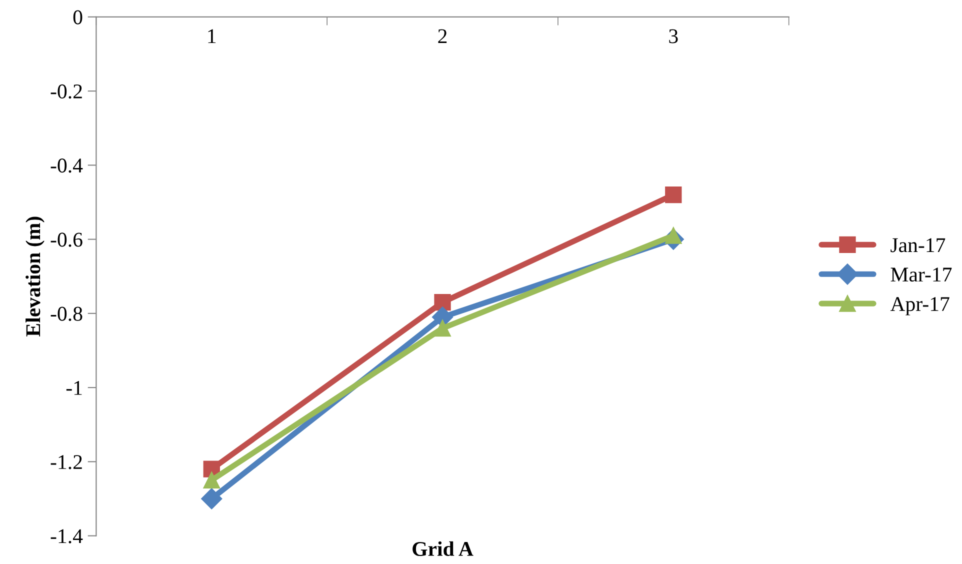 The image size is (962, 564). Describe the element at coordinates (66, 239) in the screenshot. I see `y-tick-label: -0.6` at that location.